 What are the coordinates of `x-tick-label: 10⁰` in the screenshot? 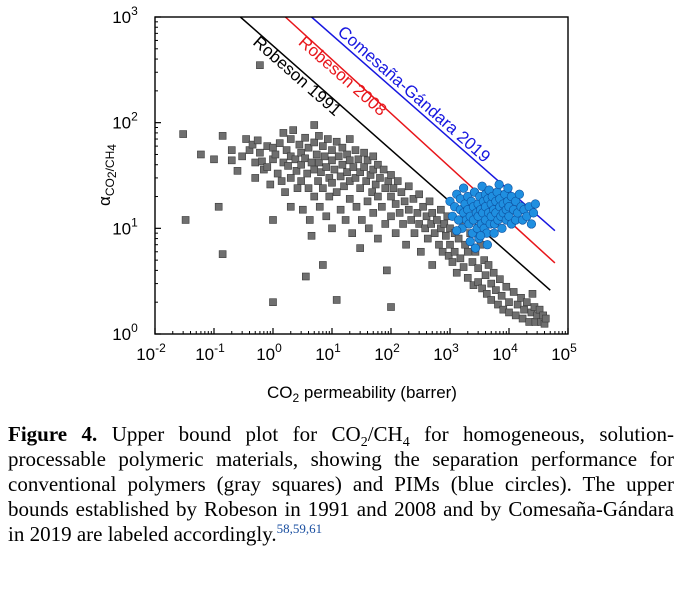 It's located at (269, 352).